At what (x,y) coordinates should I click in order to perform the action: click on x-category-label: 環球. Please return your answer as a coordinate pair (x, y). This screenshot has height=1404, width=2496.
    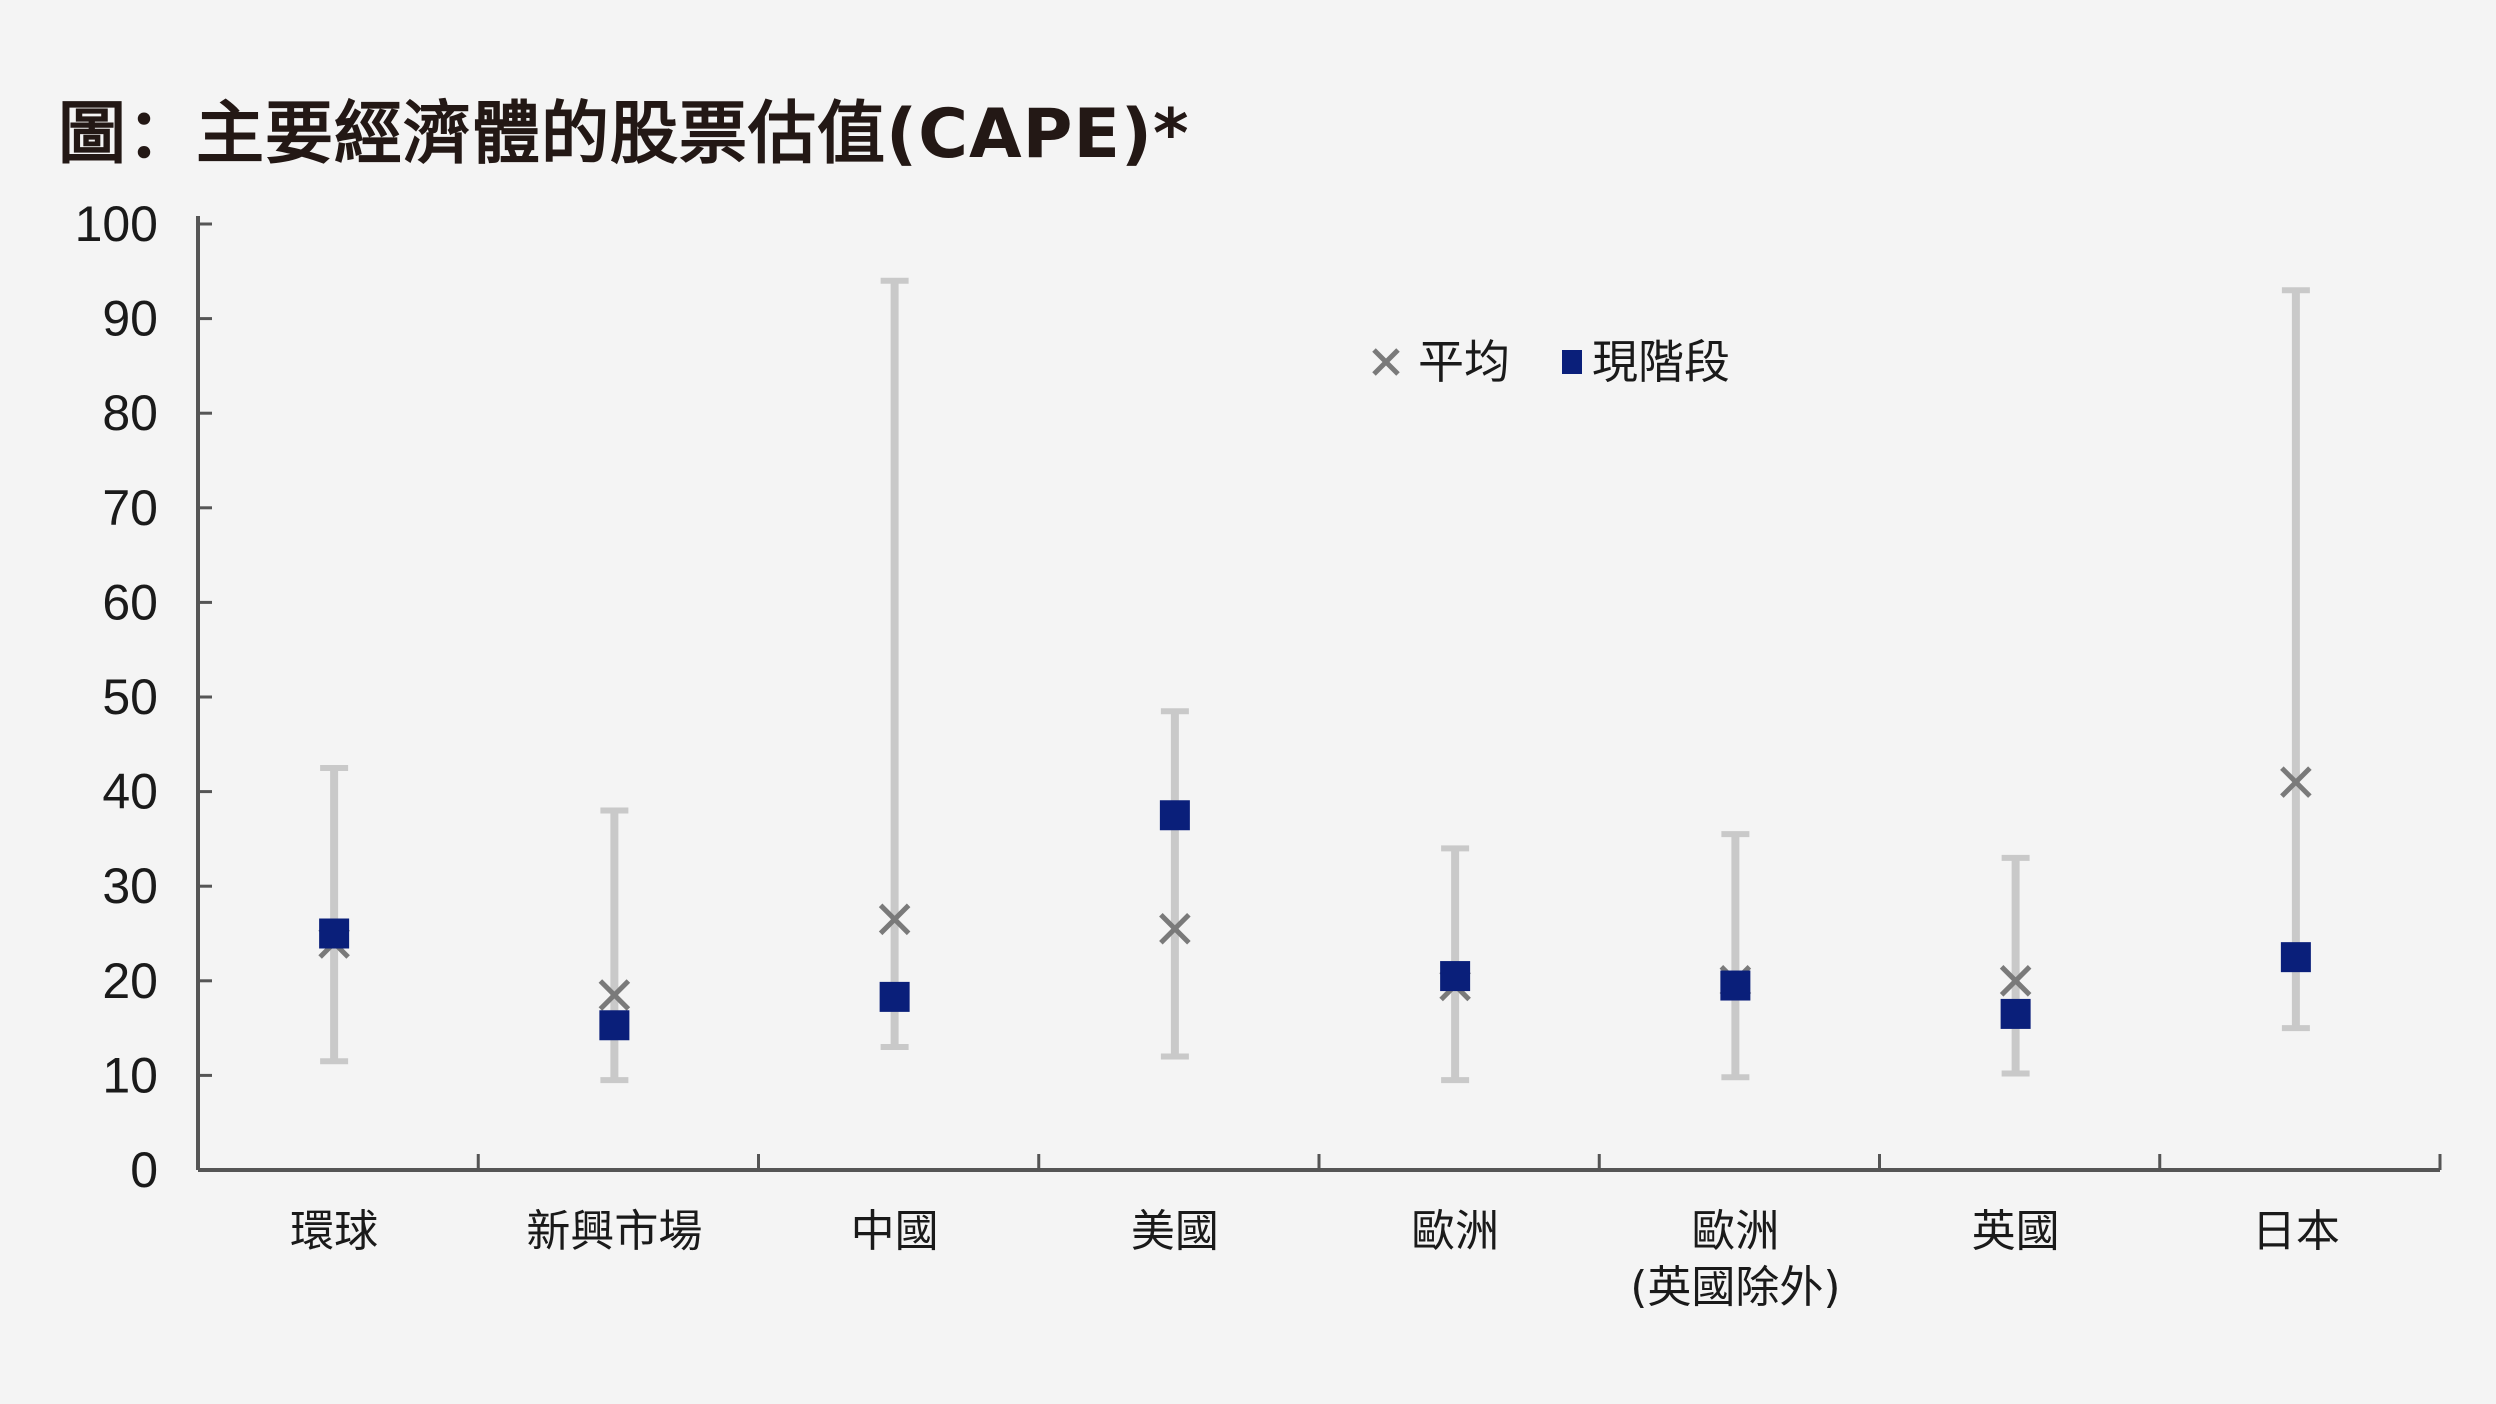
    Looking at the image, I should click on (334, 1231).